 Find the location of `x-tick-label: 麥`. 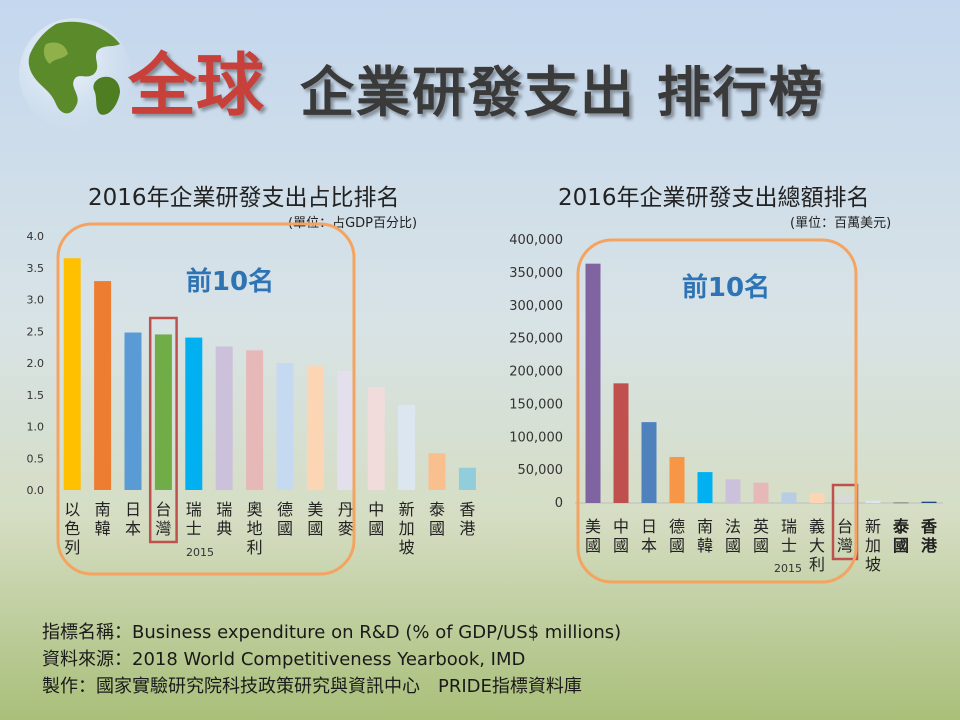

x-tick-label: 麥 is located at coordinates (346, 528).